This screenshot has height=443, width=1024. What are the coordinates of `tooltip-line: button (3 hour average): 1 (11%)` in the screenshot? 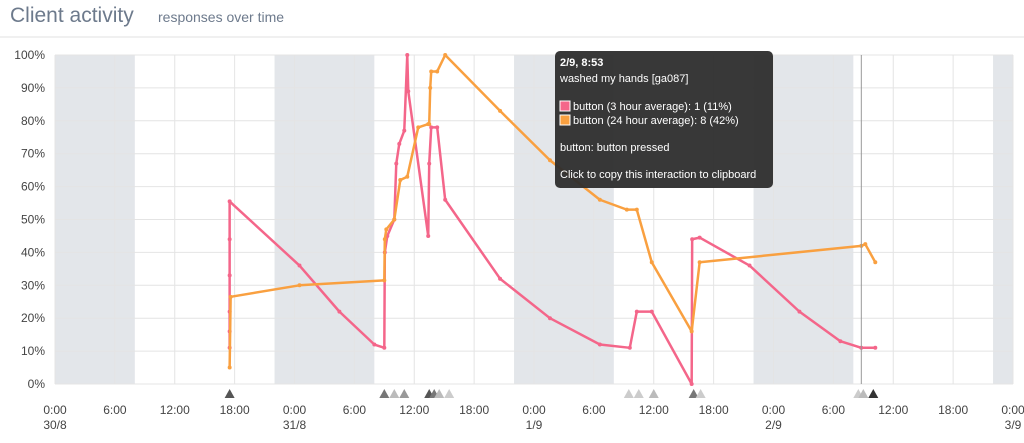 It's located at (652, 107).